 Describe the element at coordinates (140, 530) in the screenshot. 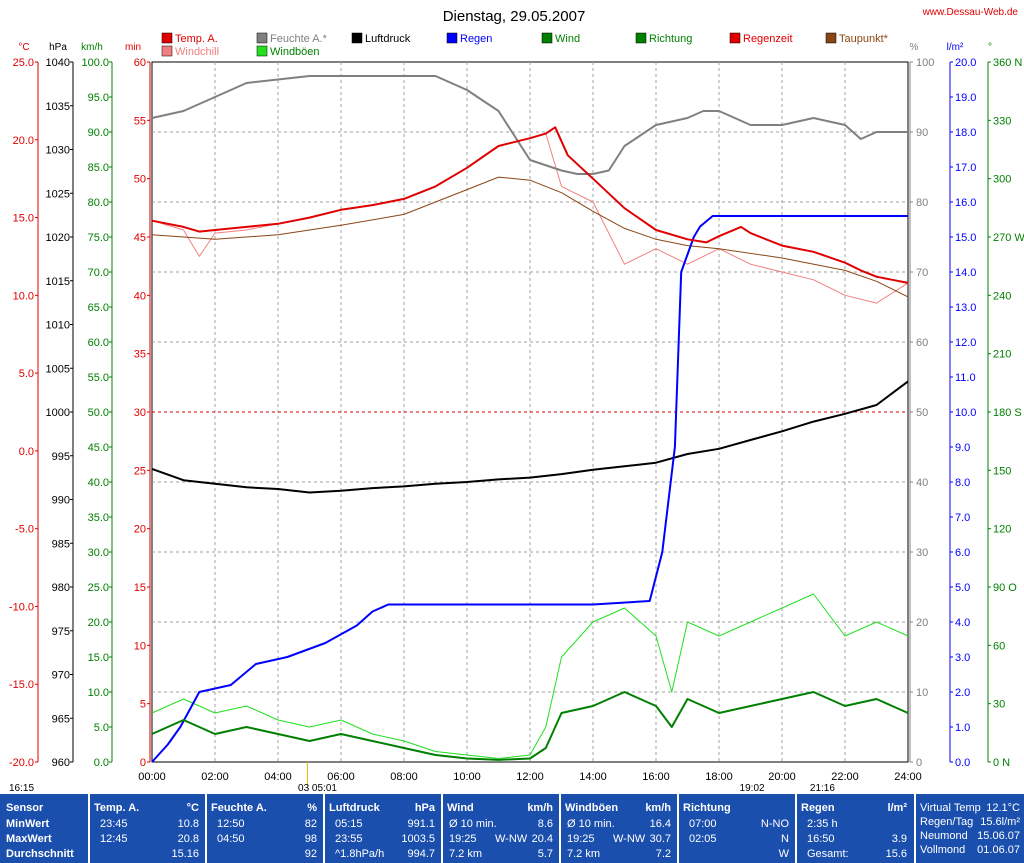

I see `left-tick-label: 20` at that location.